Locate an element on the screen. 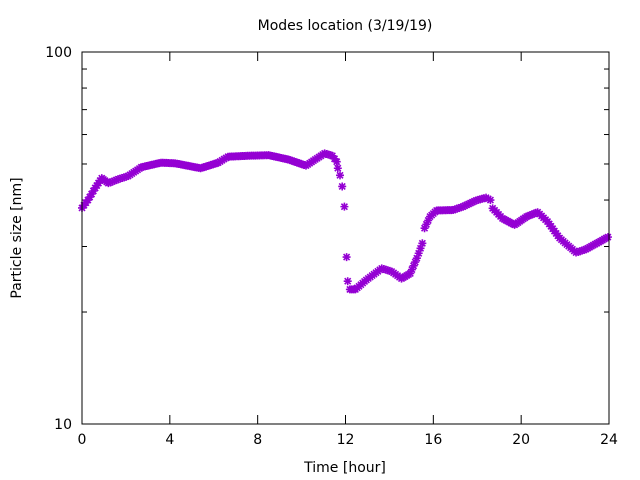  y-tick-label: 10 is located at coordinates (63, 425).